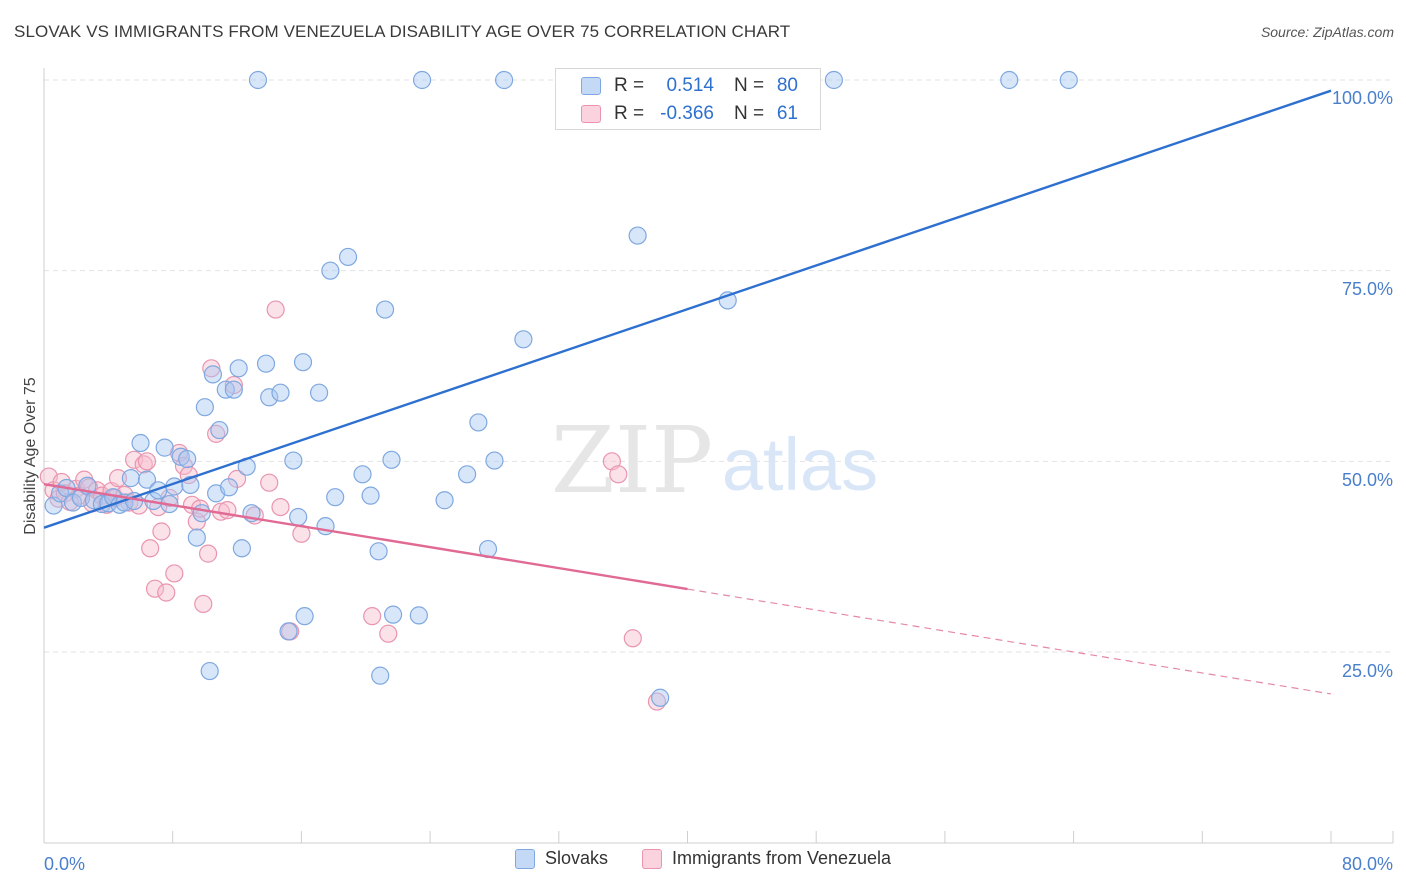 This screenshot has width=1406, height=892. I want to click on stat-r-value: -0.366, so click(687, 113).